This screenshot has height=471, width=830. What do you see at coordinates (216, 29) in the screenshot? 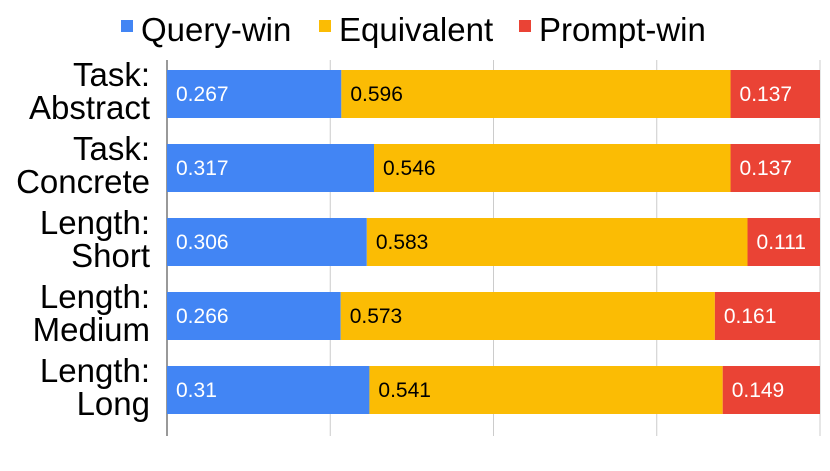
I see `legend-label: Query-win` at bounding box center [216, 29].